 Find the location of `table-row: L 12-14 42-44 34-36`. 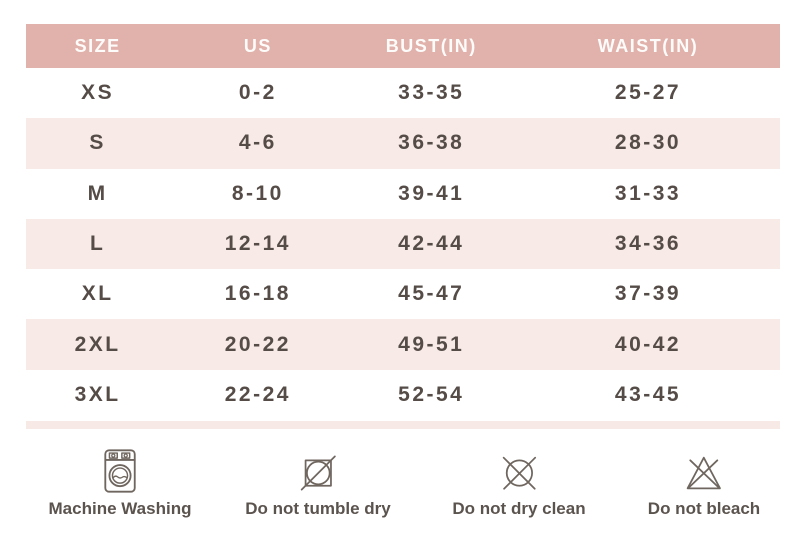

table-row: L 12-14 42-44 34-36 is located at coordinates (403, 244).